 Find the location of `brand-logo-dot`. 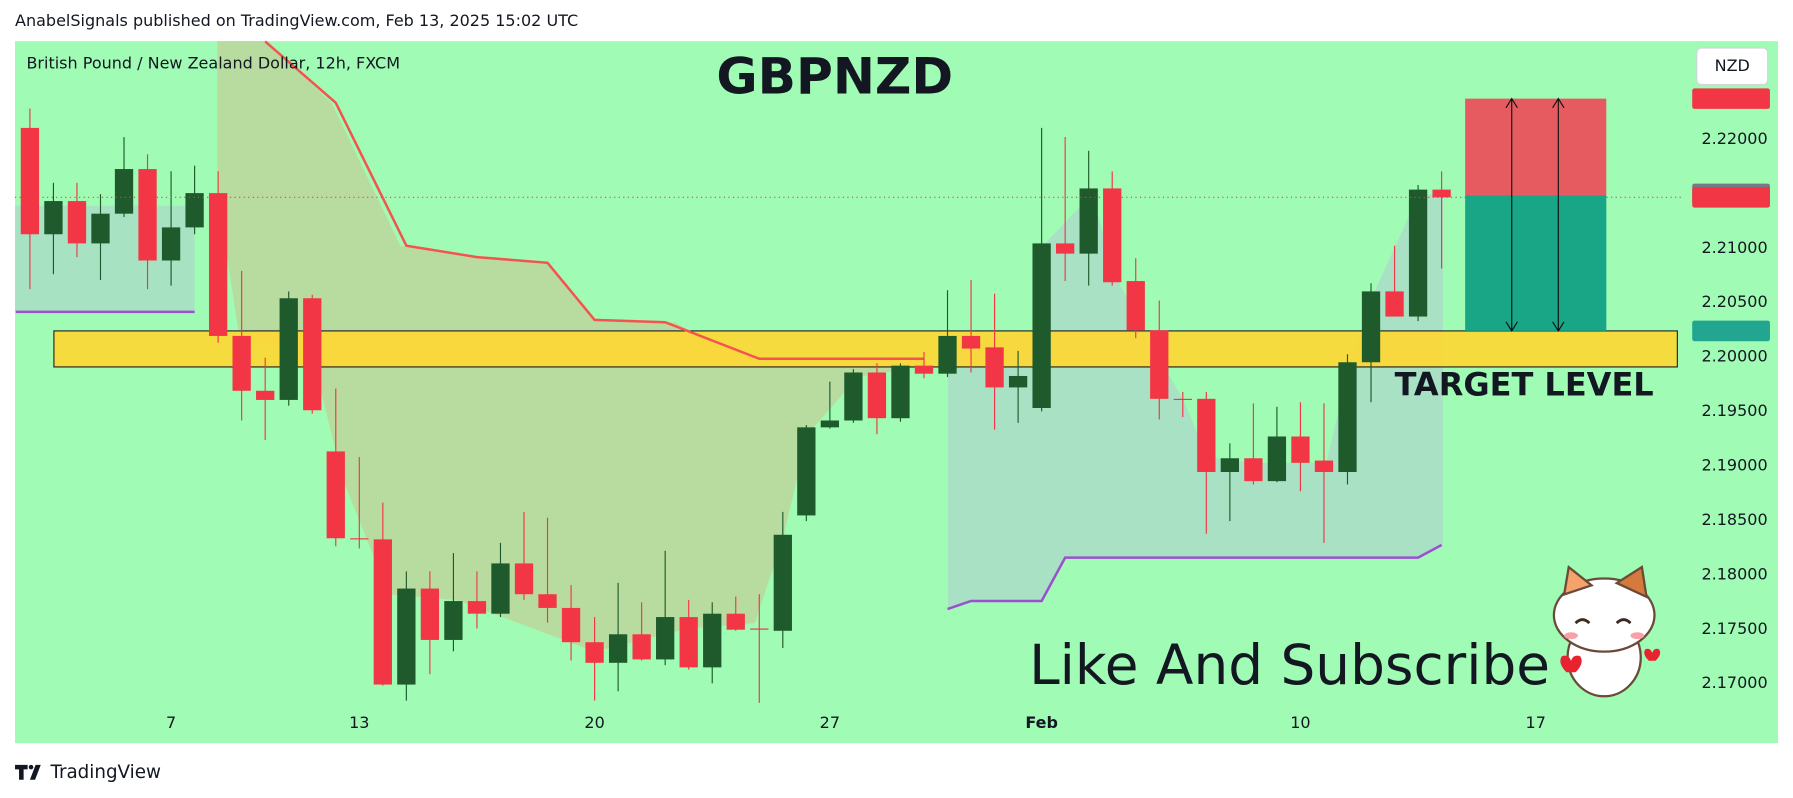

brand-logo-dot is located at coordinates (31, 767).